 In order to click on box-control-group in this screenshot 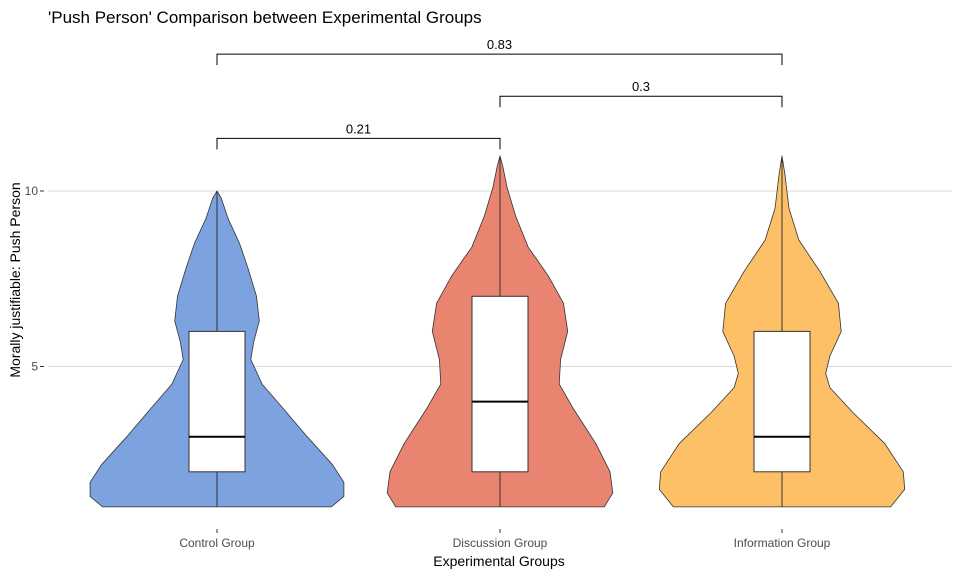, I will do `click(217, 401)`.